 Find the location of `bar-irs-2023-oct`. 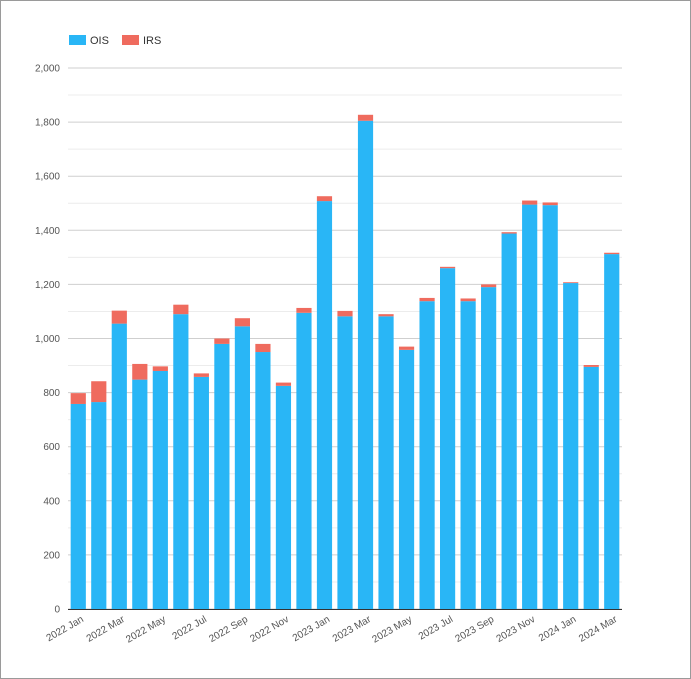

bar-irs-2023-oct is located at coordinates (509, 233).